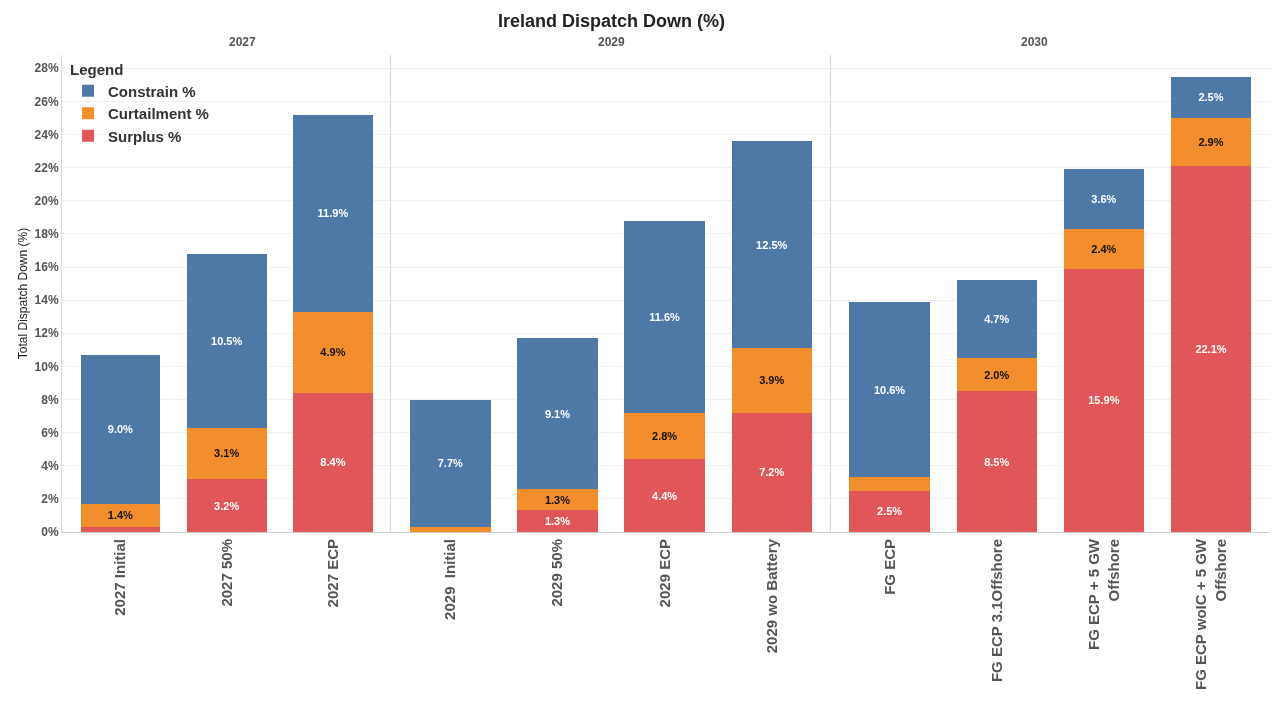 This screenshot has width=1272, height=707. I want to click on x-tick-label: 2029 50%, so click(557, 573).